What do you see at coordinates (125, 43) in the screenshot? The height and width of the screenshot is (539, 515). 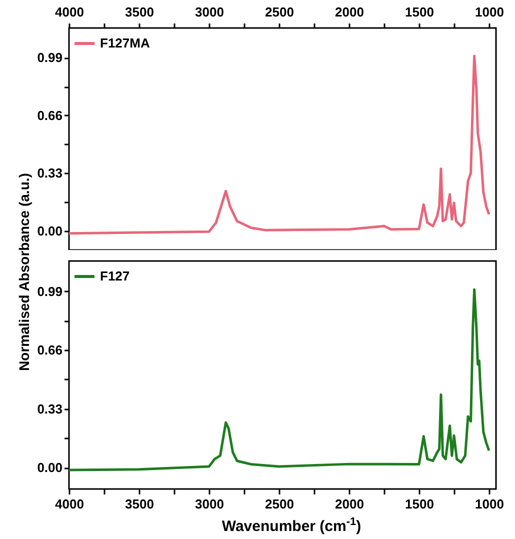 I see `legend-label: F127MA` at bounding box center [125, 43].